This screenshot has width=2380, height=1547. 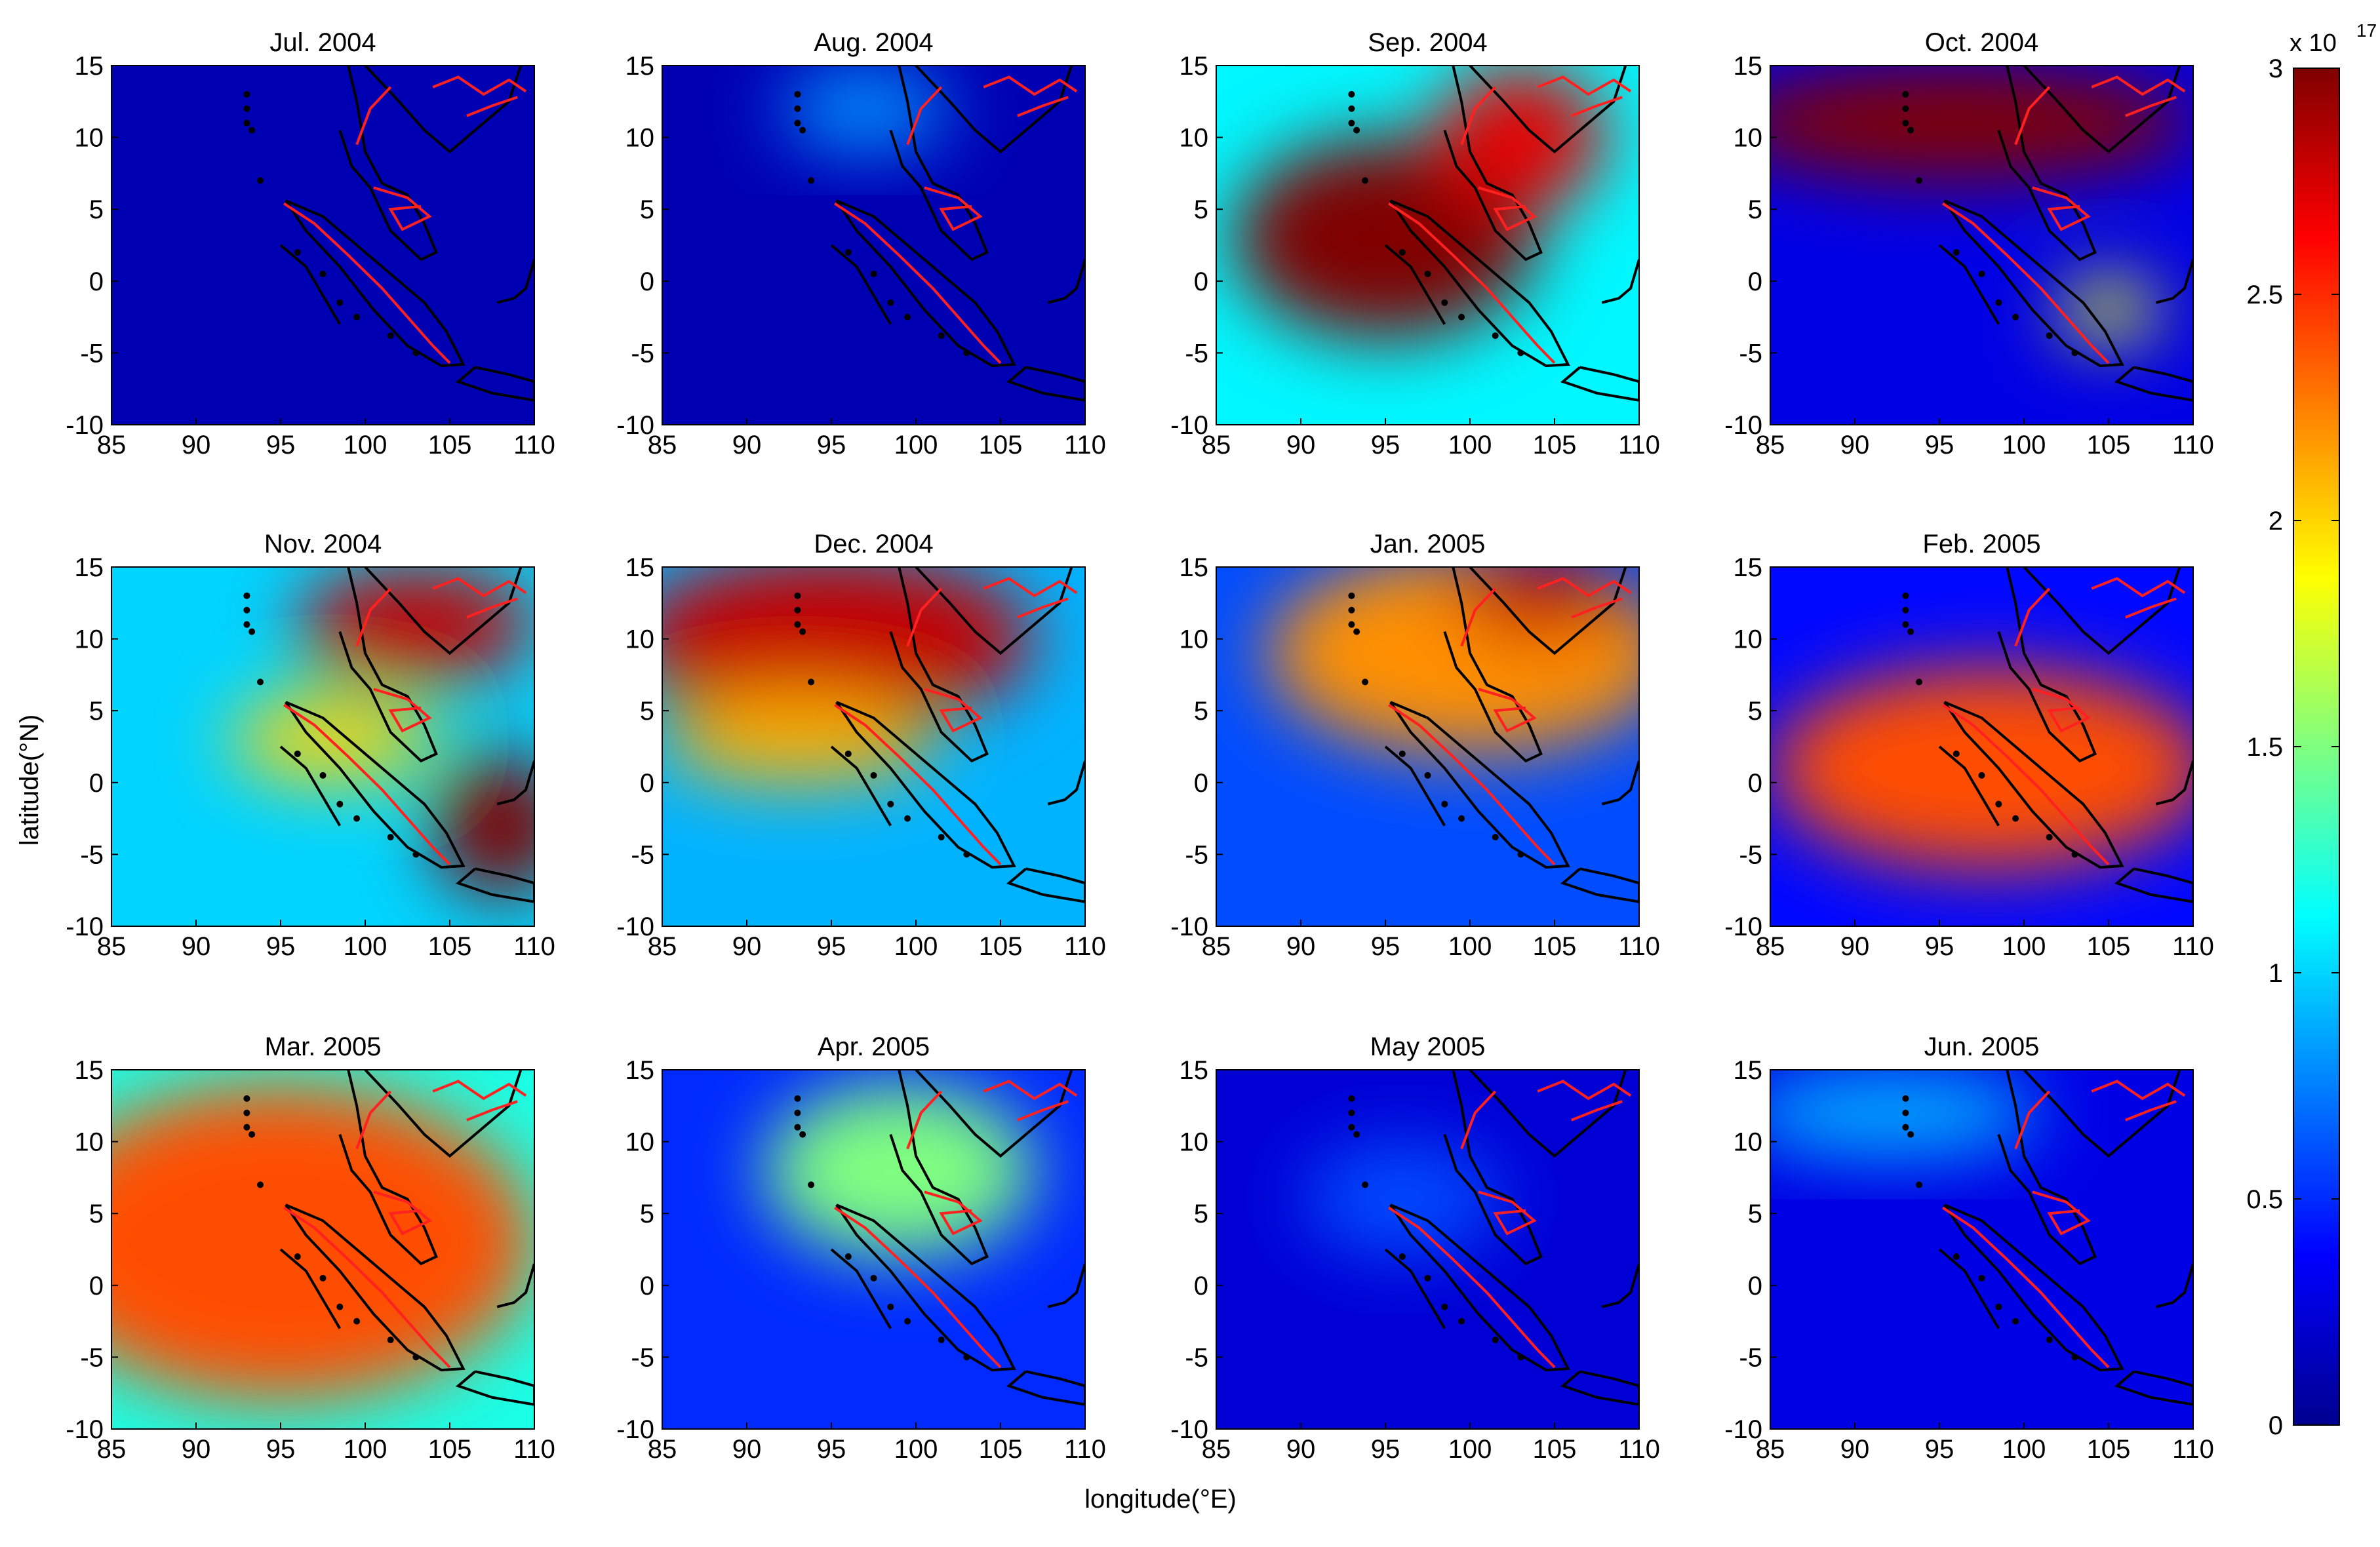 I want to click on map-panel: 85 90 95 100 105 110 -10 -5 0 5 10 15 Oct. 2004, so click(x=1969, y=244).